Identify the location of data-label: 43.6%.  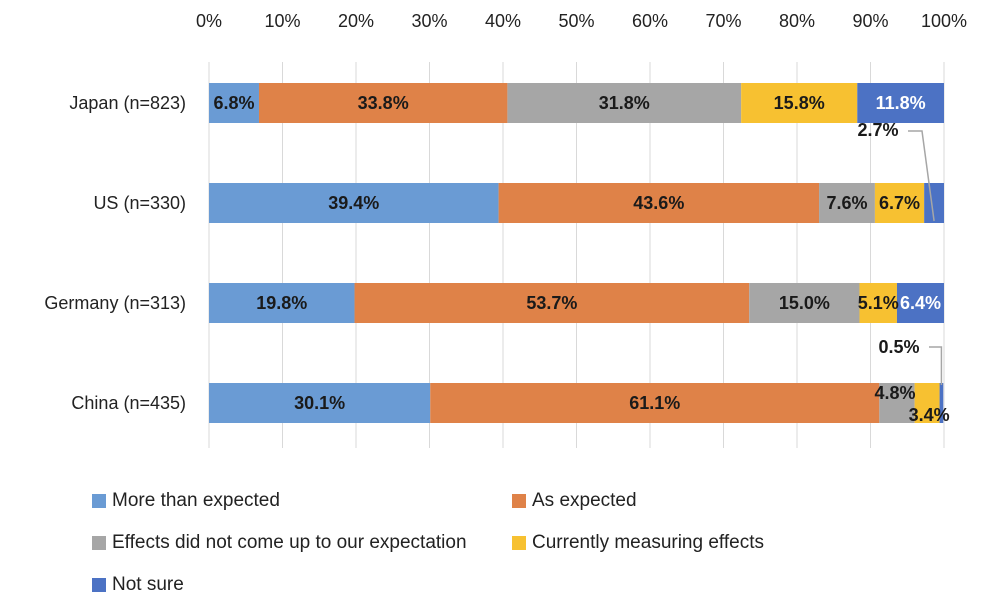
(658, 203).